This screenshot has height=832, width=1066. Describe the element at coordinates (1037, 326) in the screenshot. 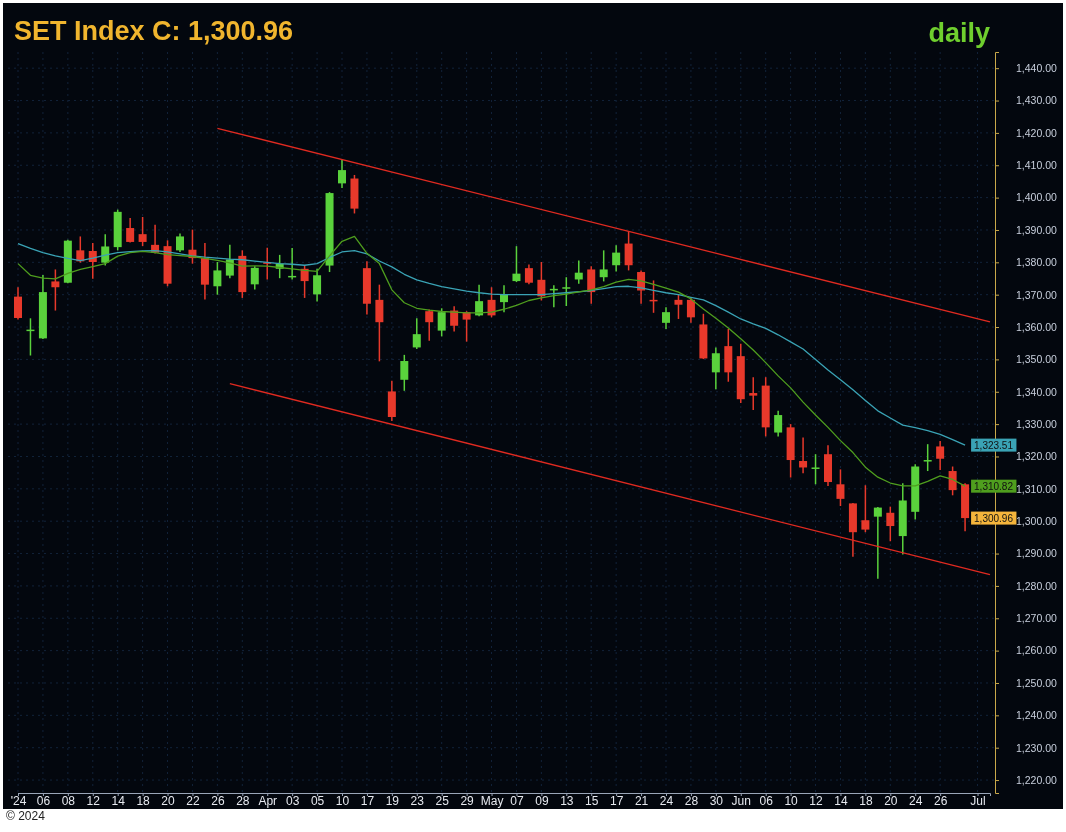

I see `y-tick-label: 1,360.00` at that location.